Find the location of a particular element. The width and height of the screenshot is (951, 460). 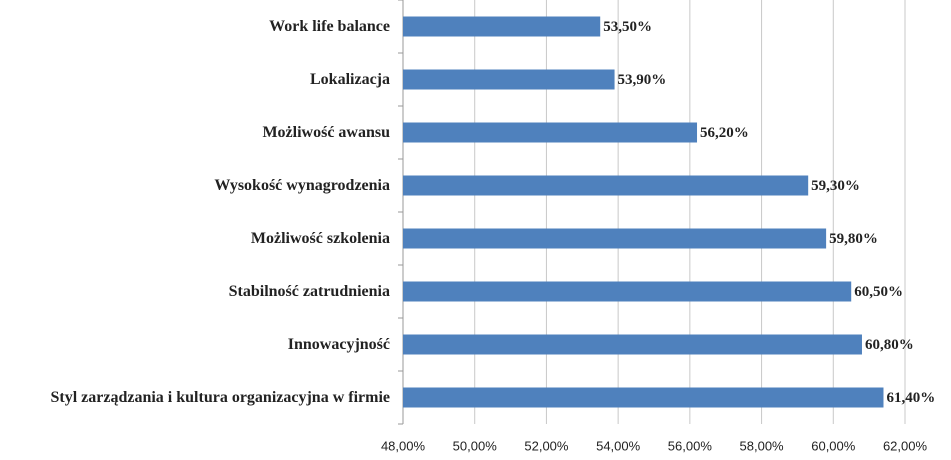

category-label-box: Lokalizacja is located at coordinates (350, 80).